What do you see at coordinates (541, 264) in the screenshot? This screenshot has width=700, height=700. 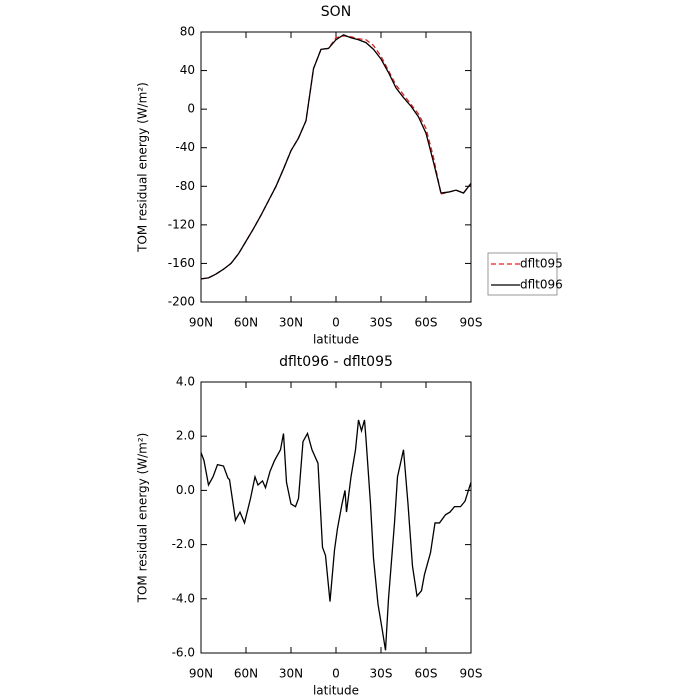 I see `legend-label: dflt095` at bounding box center [541, 264].